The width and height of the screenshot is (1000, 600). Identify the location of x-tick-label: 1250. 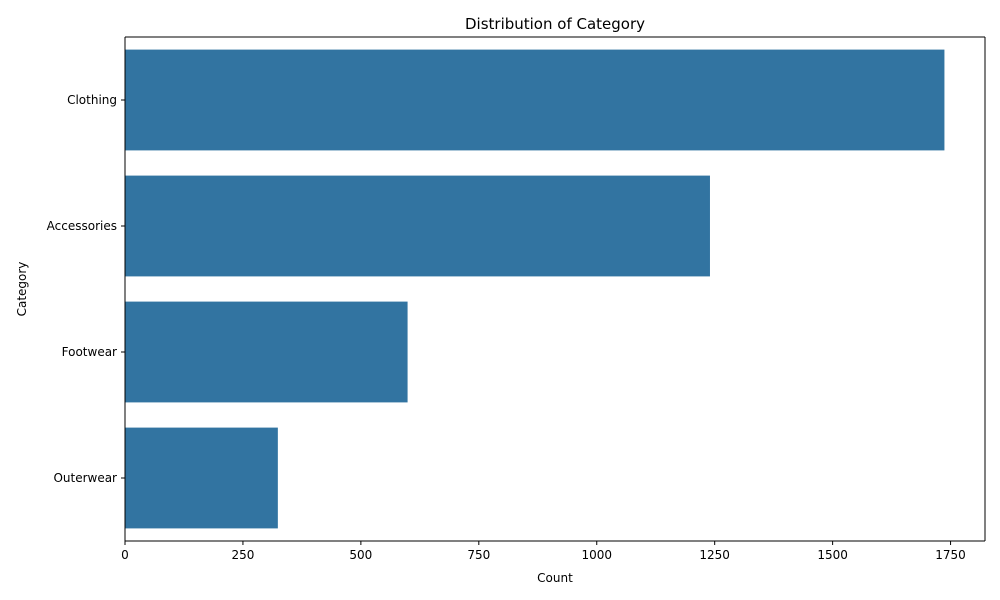
(714, 555).